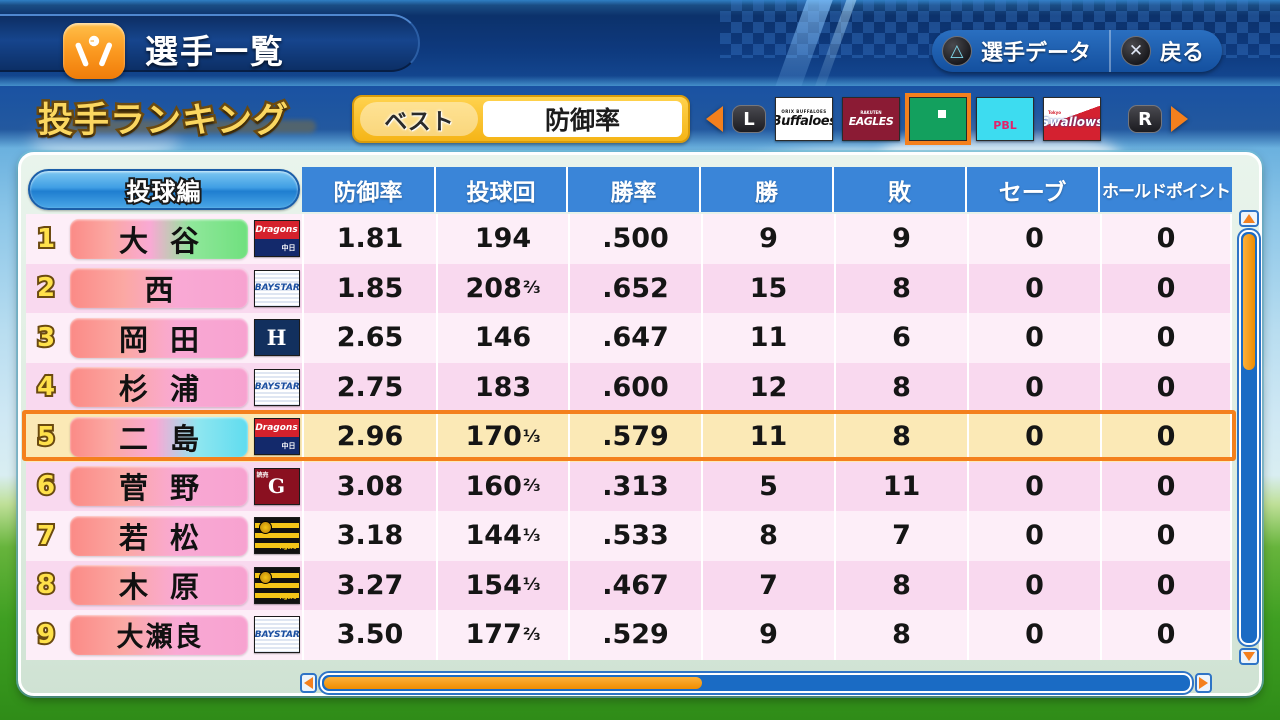  I want to click on page-title: 選手一覧, so click(215, 51).